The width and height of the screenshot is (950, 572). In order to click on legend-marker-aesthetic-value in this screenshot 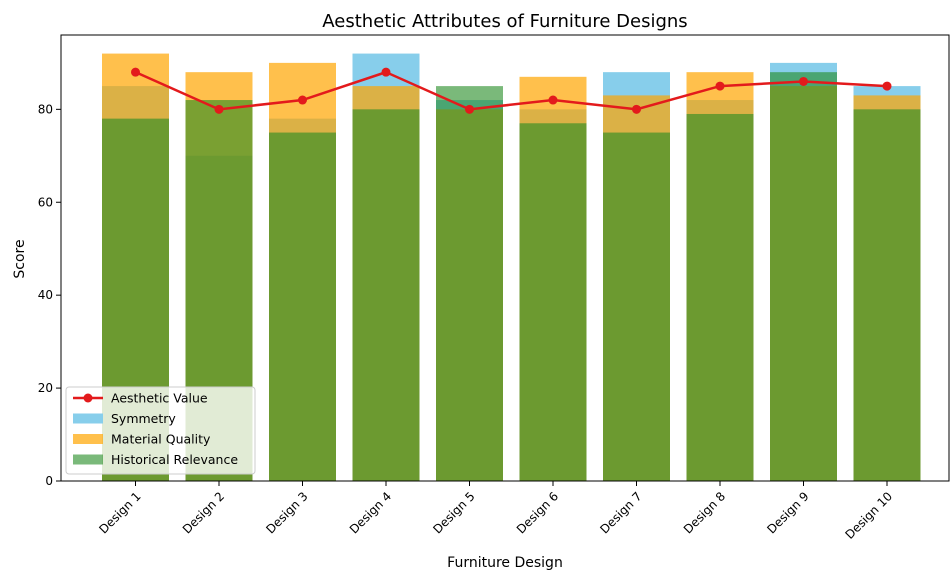, I will do `click(88, 398)`.